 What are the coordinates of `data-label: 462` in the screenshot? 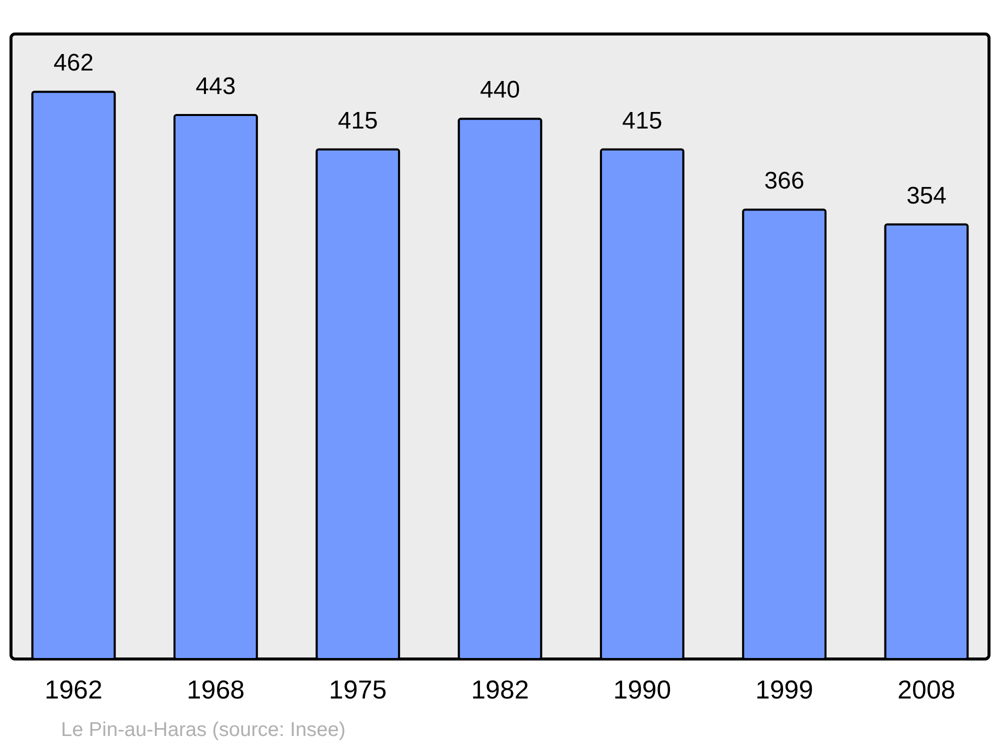 It's located at (74, 63).